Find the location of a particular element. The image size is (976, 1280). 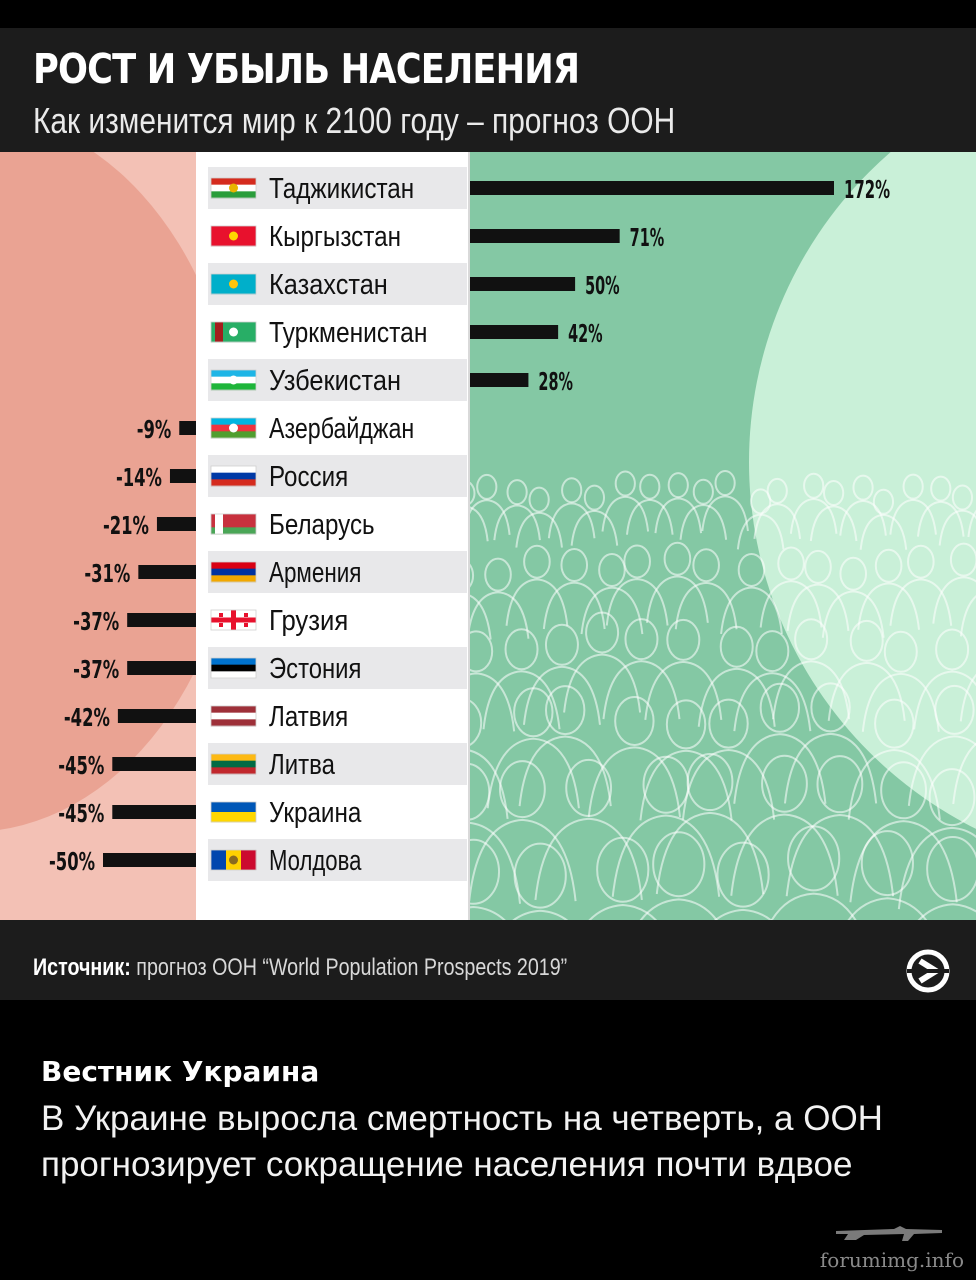

bar-value-label: -21% is located at coordinates (126, 525).